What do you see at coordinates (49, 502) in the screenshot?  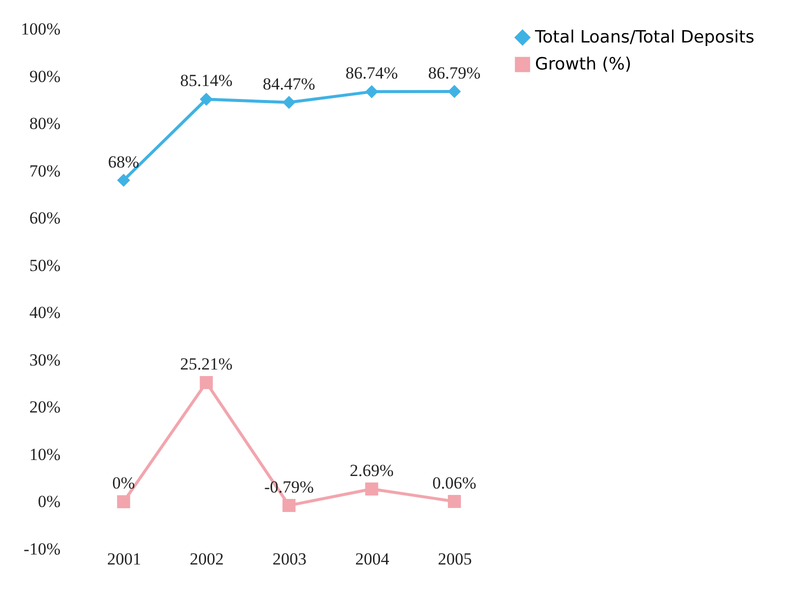 I see `y-tick-label: 0%` at bounding box center [49, 502].